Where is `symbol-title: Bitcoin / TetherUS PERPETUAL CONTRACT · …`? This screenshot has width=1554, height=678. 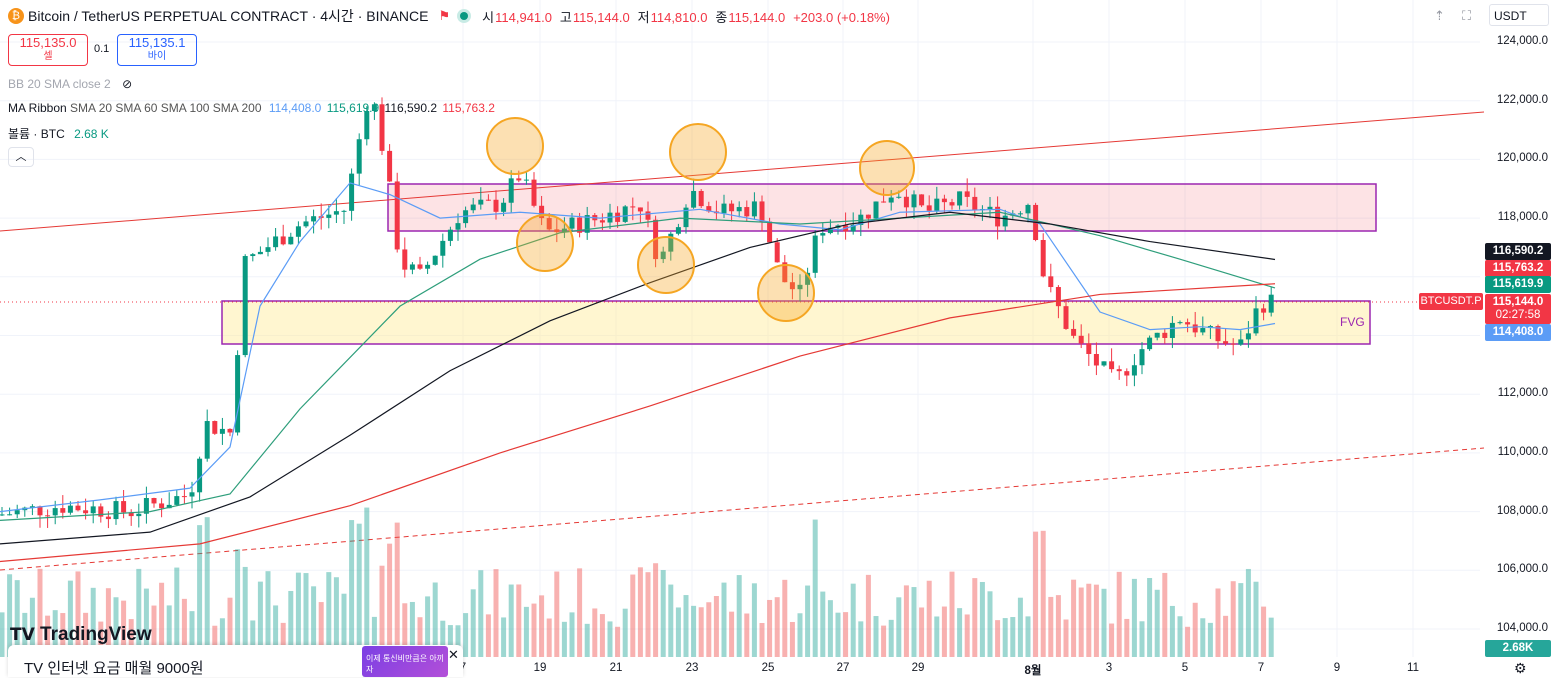 symbol-title: Bitcoin / TetherUS PERPETUAL CONTRACT · … is located at coordinates (228, 16).